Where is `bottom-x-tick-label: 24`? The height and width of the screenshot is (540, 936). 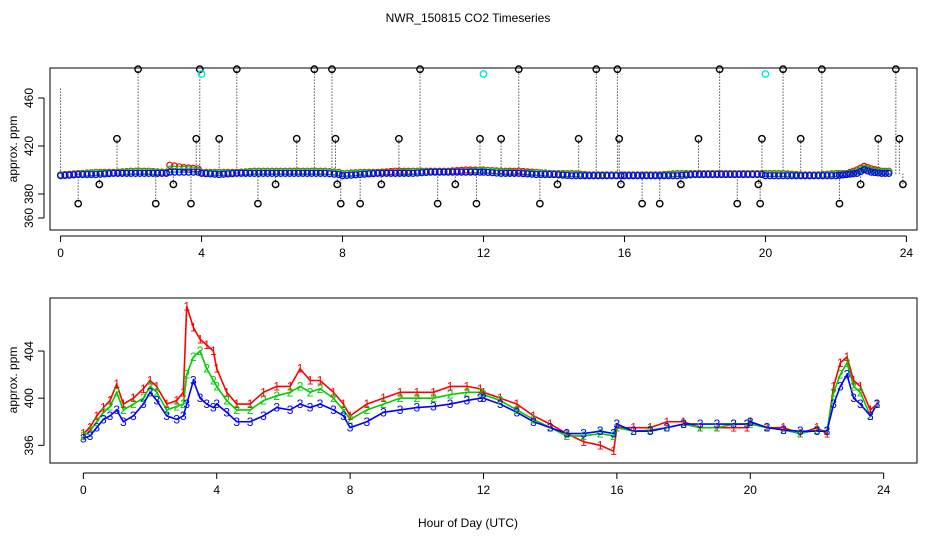 bottom-x-tick-label: 24 is located at coordinates (884, 490).